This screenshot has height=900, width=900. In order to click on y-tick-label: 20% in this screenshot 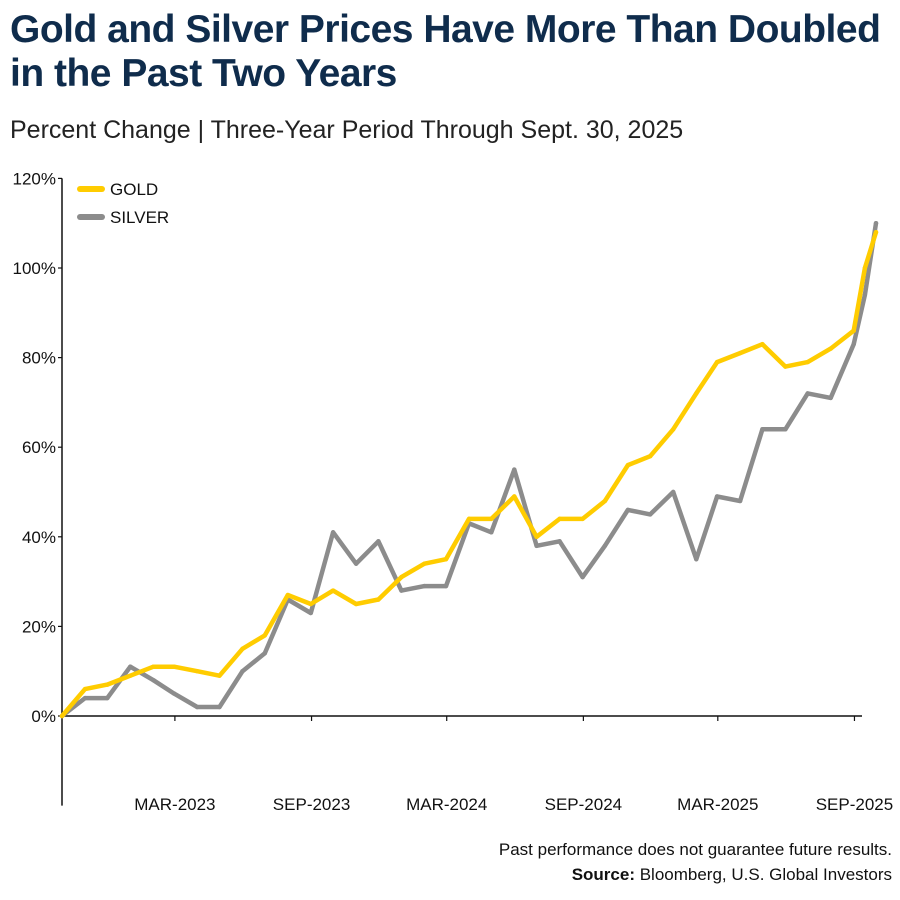, I will do `click(39, 626)`.